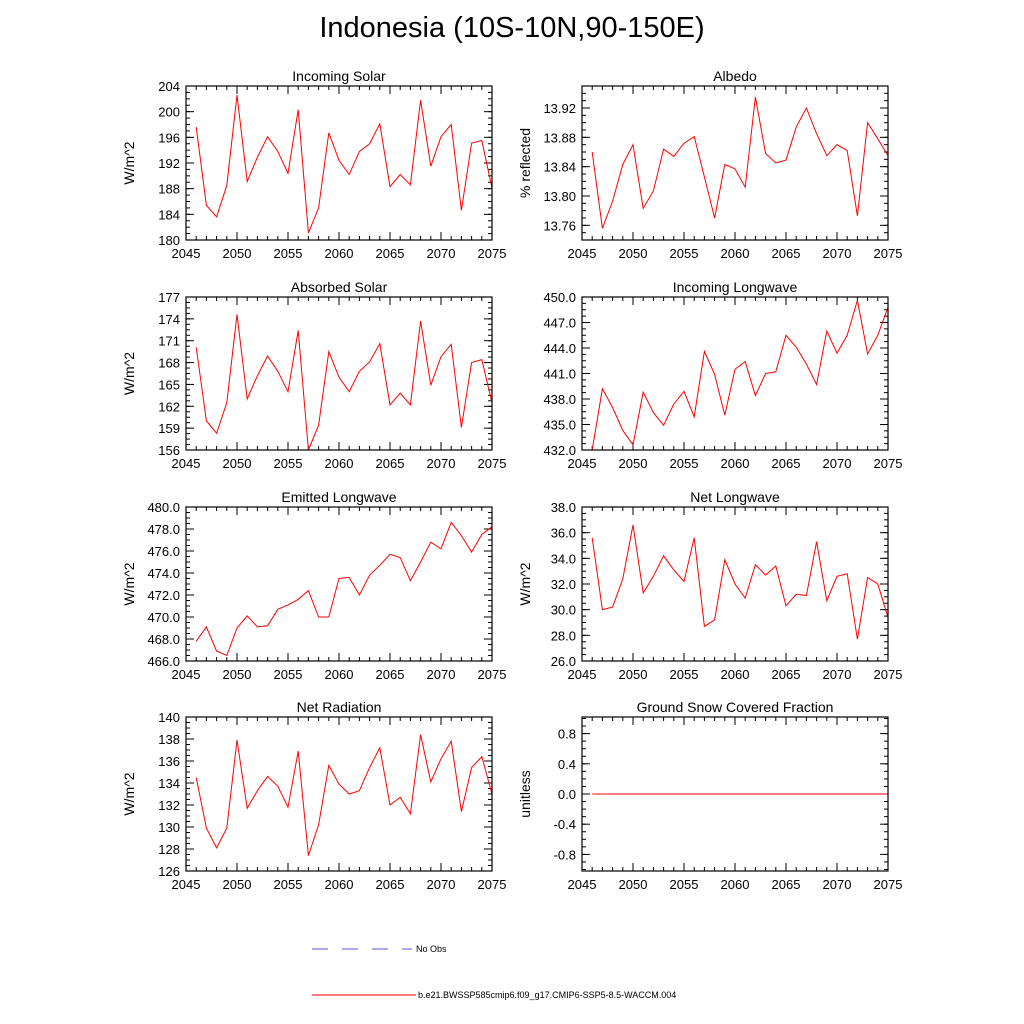 This screenshot has height=1024, width=1024. What do you see at coordinates (169, 189) in the screenshot?
I see `y-tick-label: 188` at bounding box center [169, 189].